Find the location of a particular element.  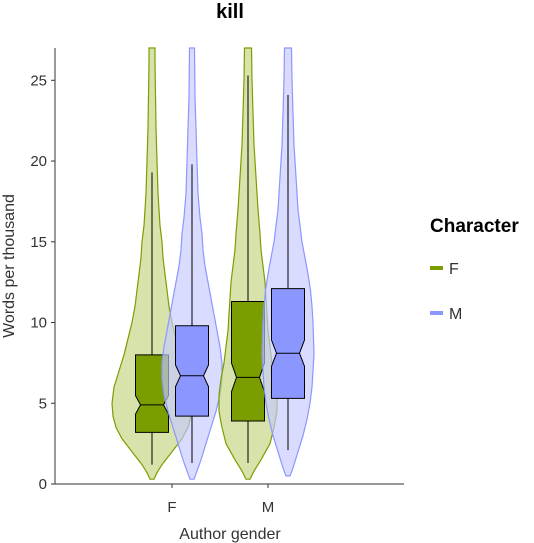

legend: Character F M is located at coordinates (474, 269).